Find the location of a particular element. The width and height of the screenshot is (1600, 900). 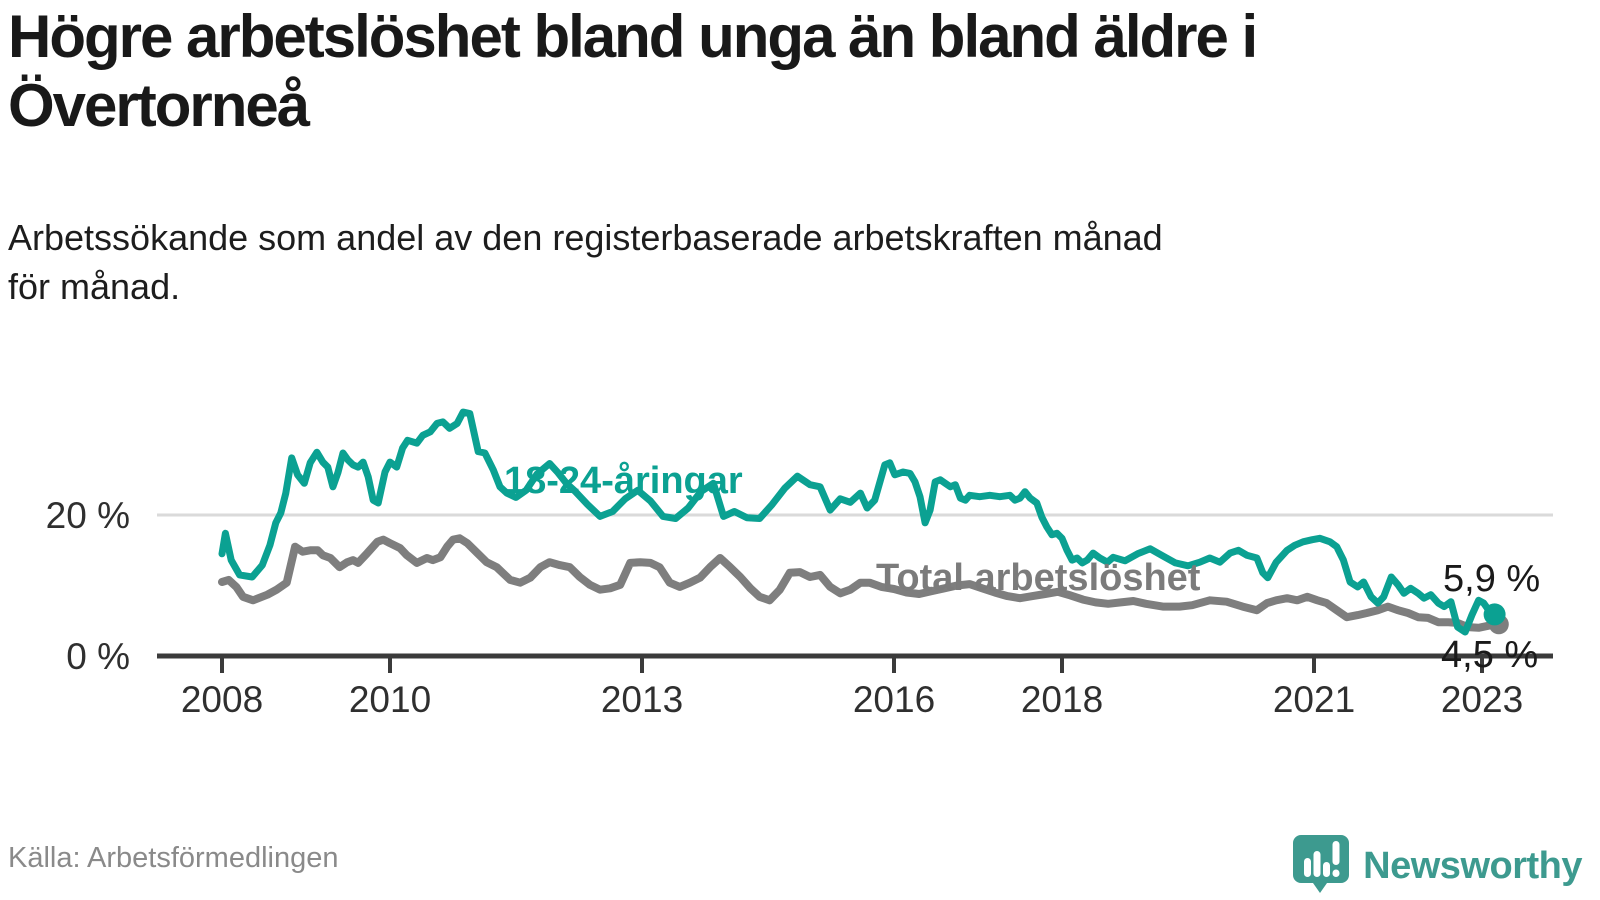

y-tick-label-20: 20 % is located at coordinates (88, 515).